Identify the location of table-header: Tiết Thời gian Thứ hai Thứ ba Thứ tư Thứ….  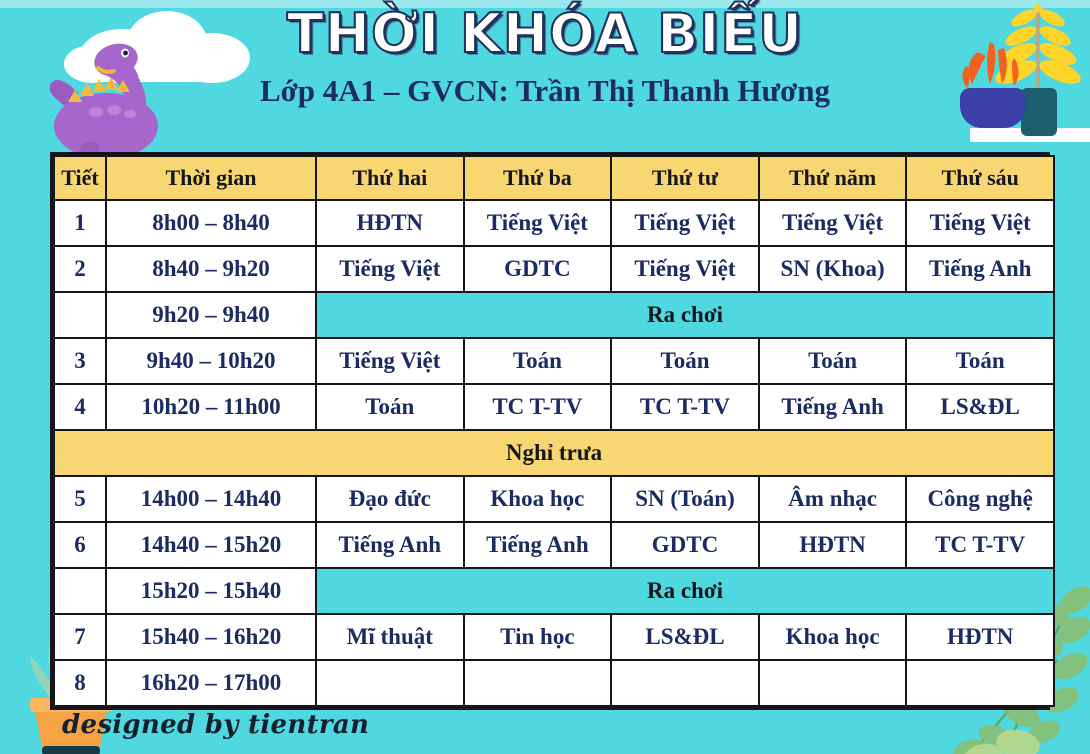
(554, 178).